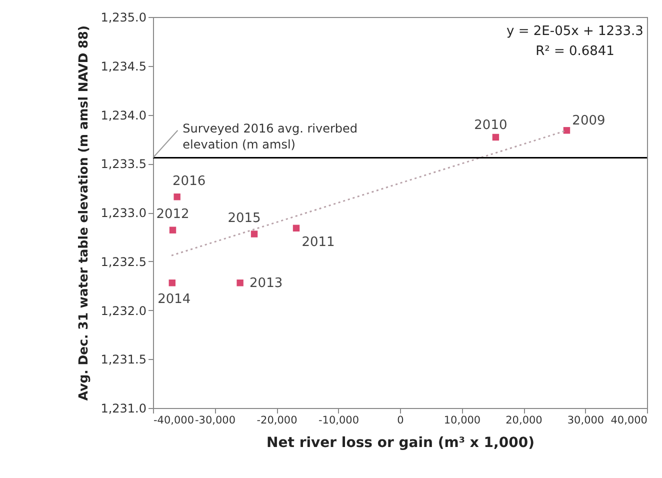  I want to click on y-axis-title: Avg. Dec. 31 water table elevation (m amsl NAVD 88), so click(83, 213).